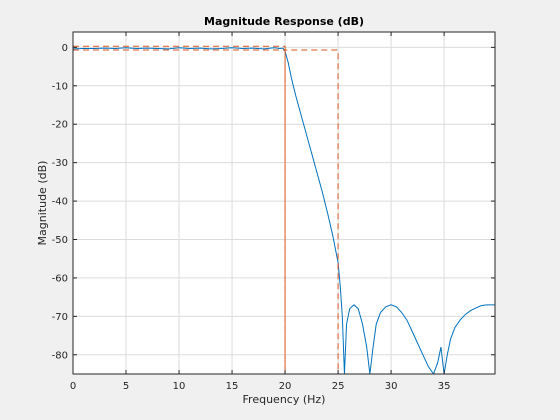  What do you see at coordinates (179, 386) in the screenshot?
I see `x-tick-label: 10` at bounding box center [179, 386].